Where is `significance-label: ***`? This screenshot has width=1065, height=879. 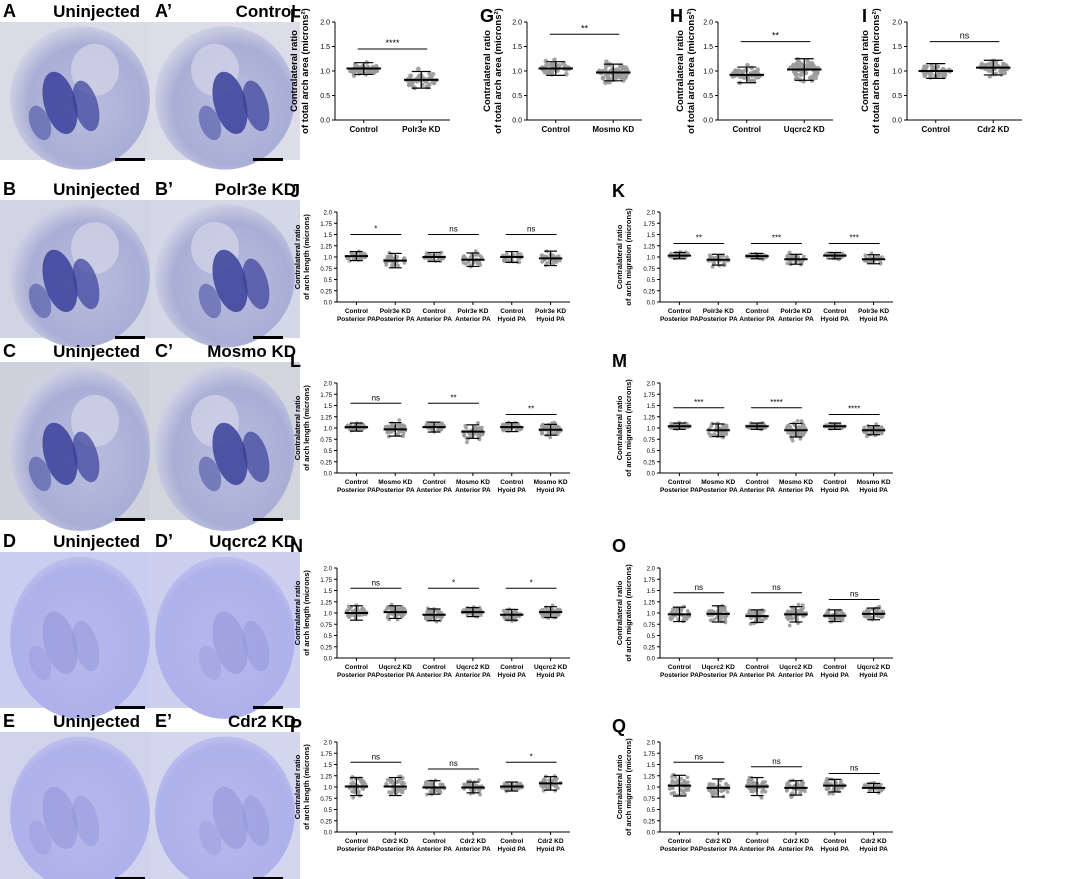 significance-label: *** is located at coordinates (698, 402).